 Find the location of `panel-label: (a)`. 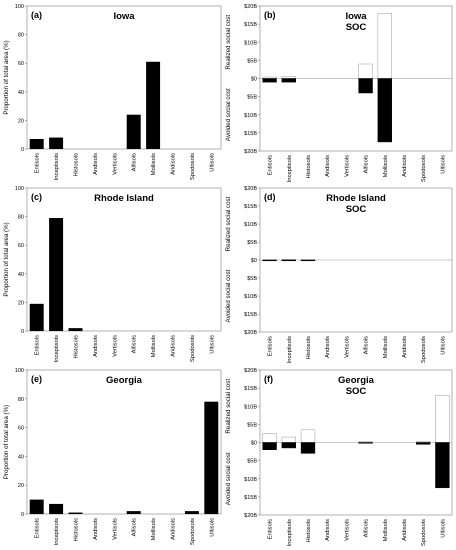

panel-label: (a) is located at coordinates (36, 15).